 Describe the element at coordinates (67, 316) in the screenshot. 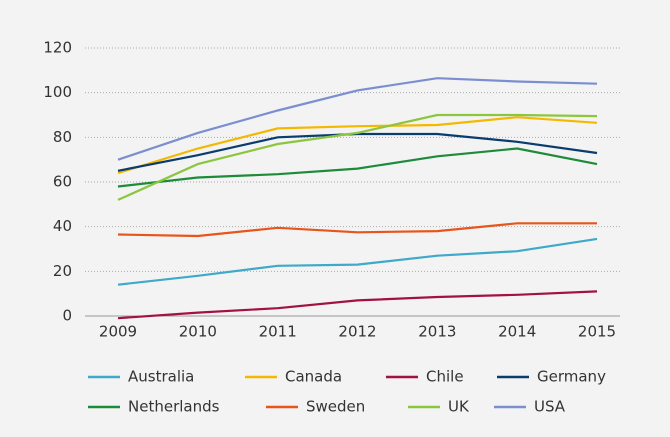

I see `y-tick-label: 0` at that location.